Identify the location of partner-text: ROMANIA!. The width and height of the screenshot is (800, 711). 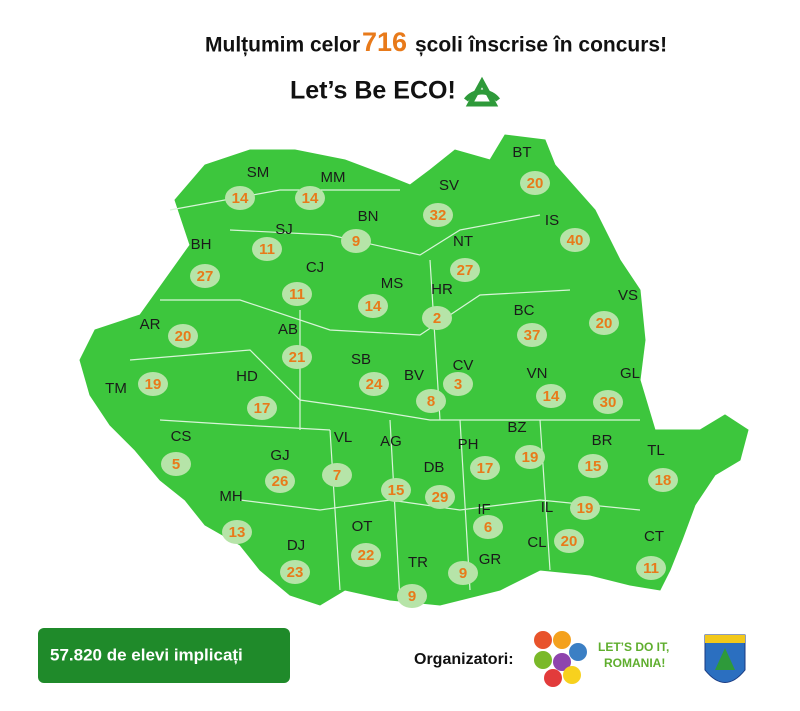
(634, 663).